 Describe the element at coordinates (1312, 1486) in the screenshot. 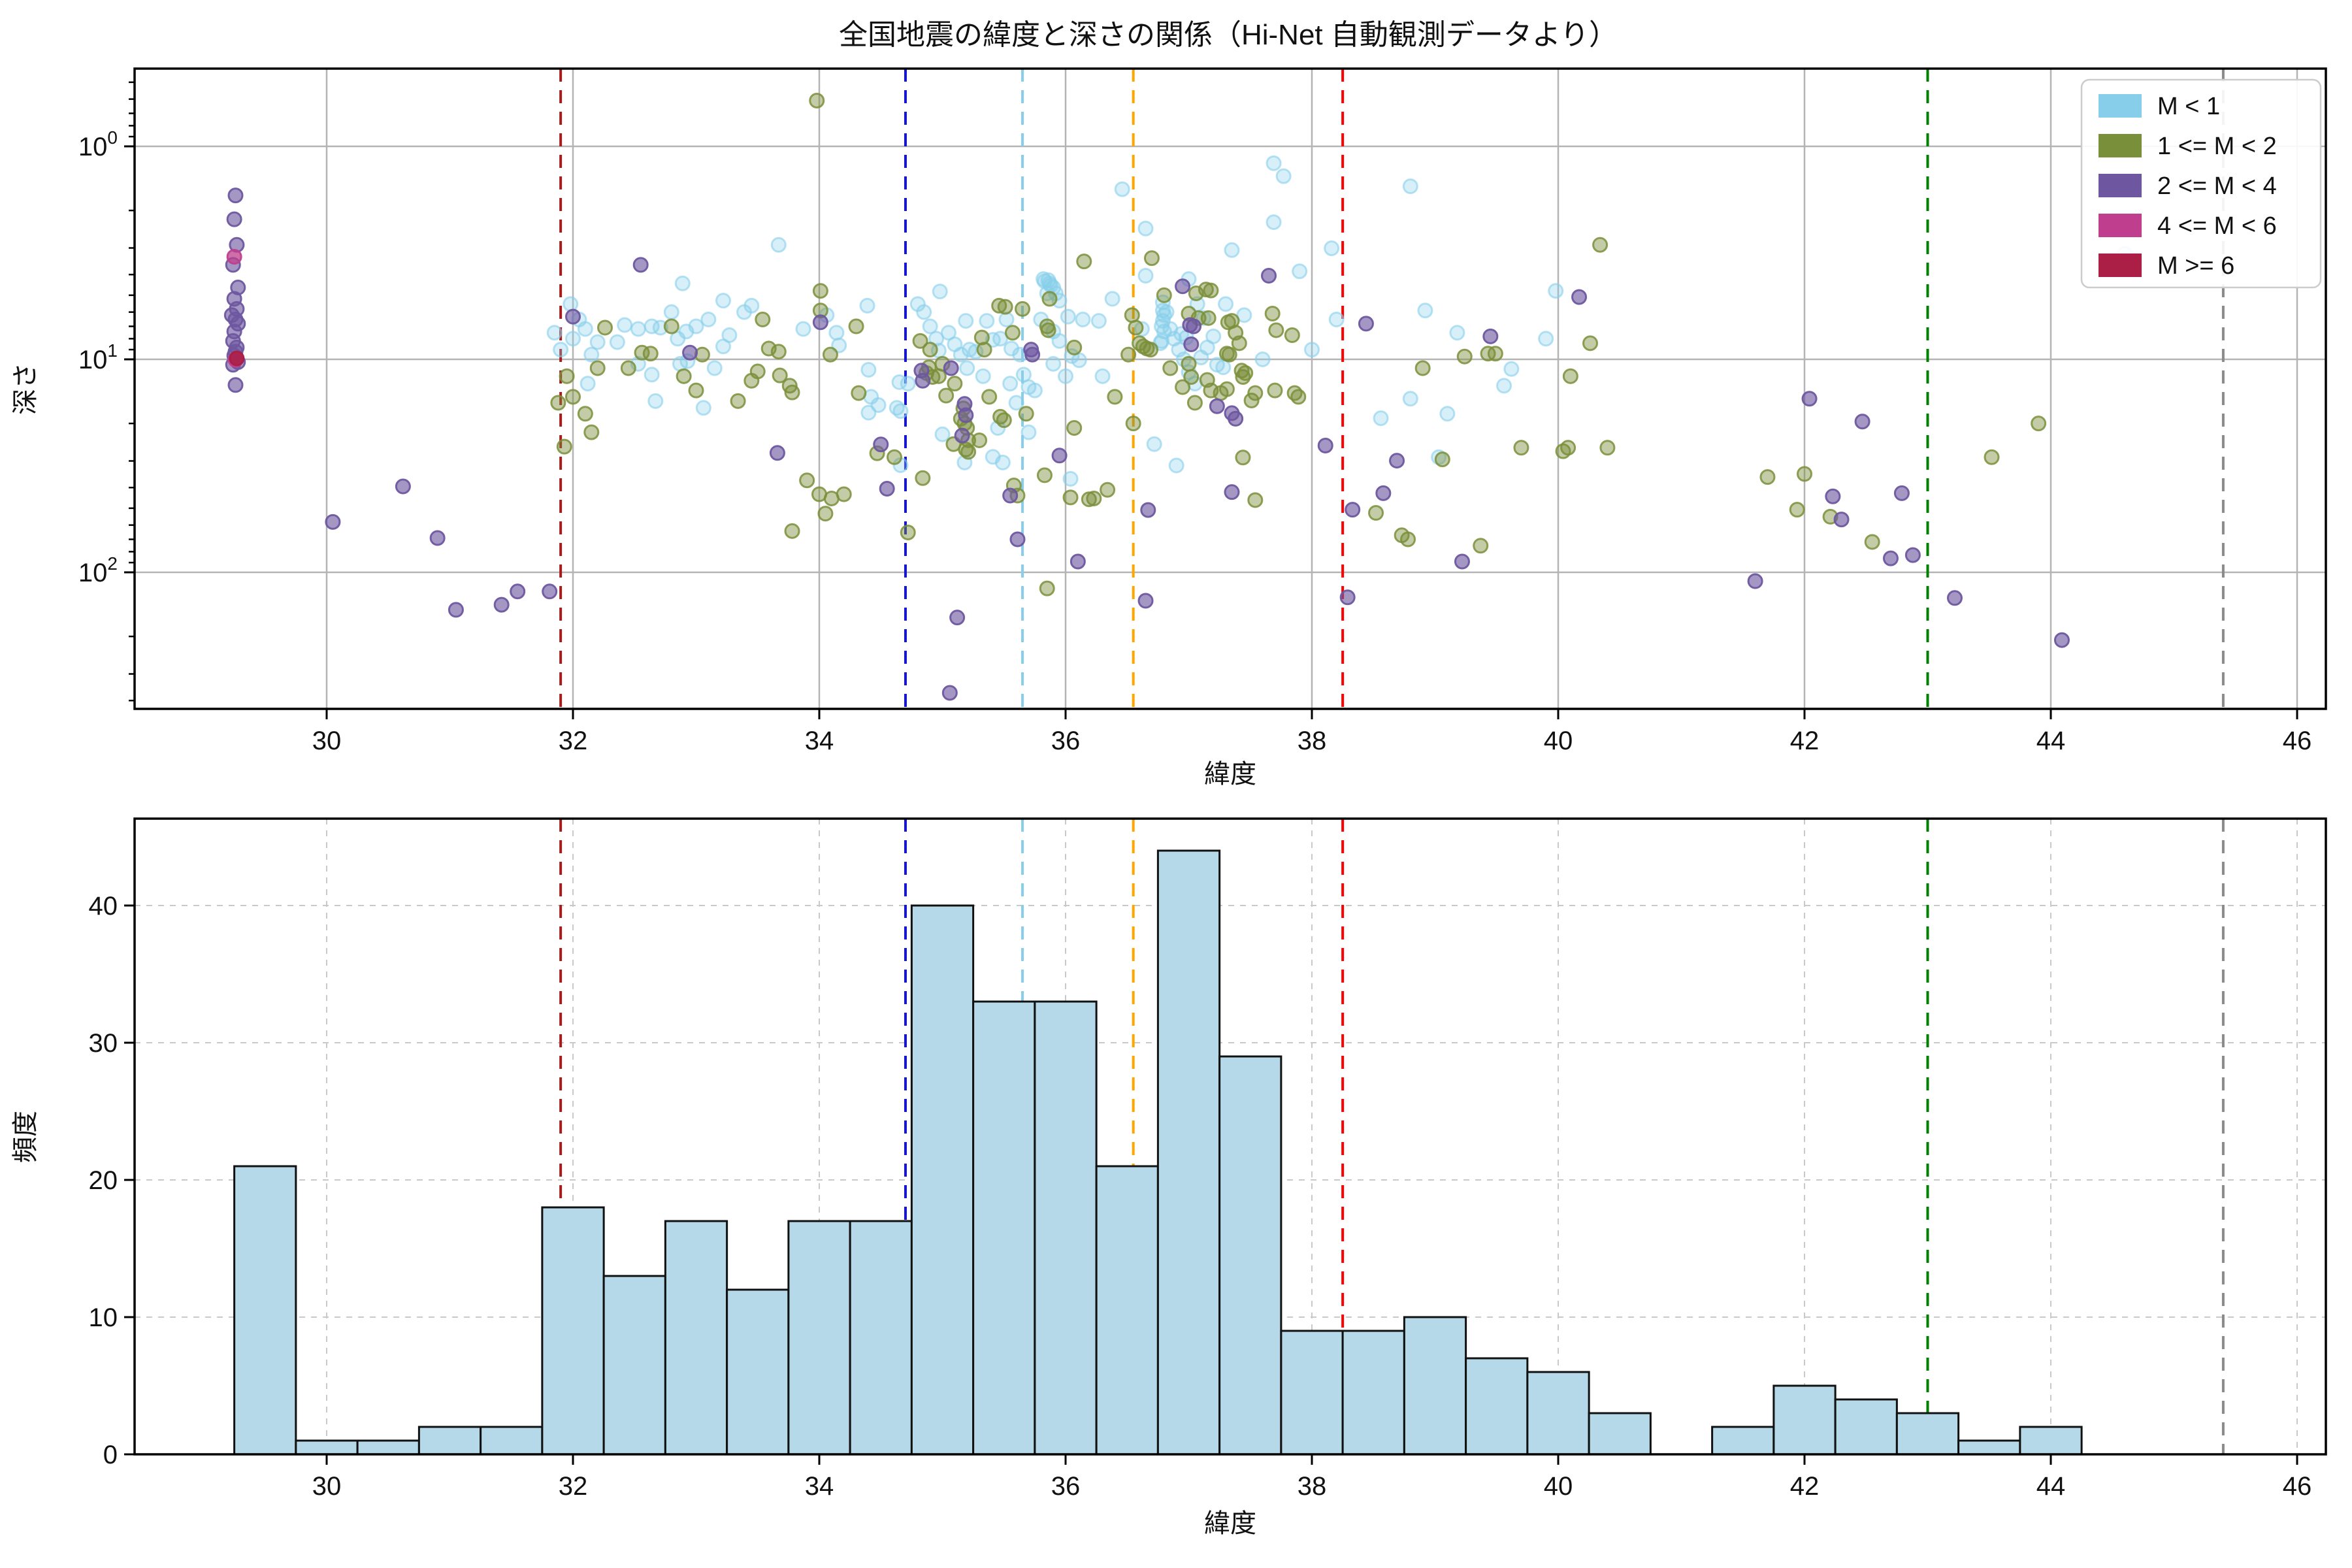

I see `x-tick-label: 38` at that location.